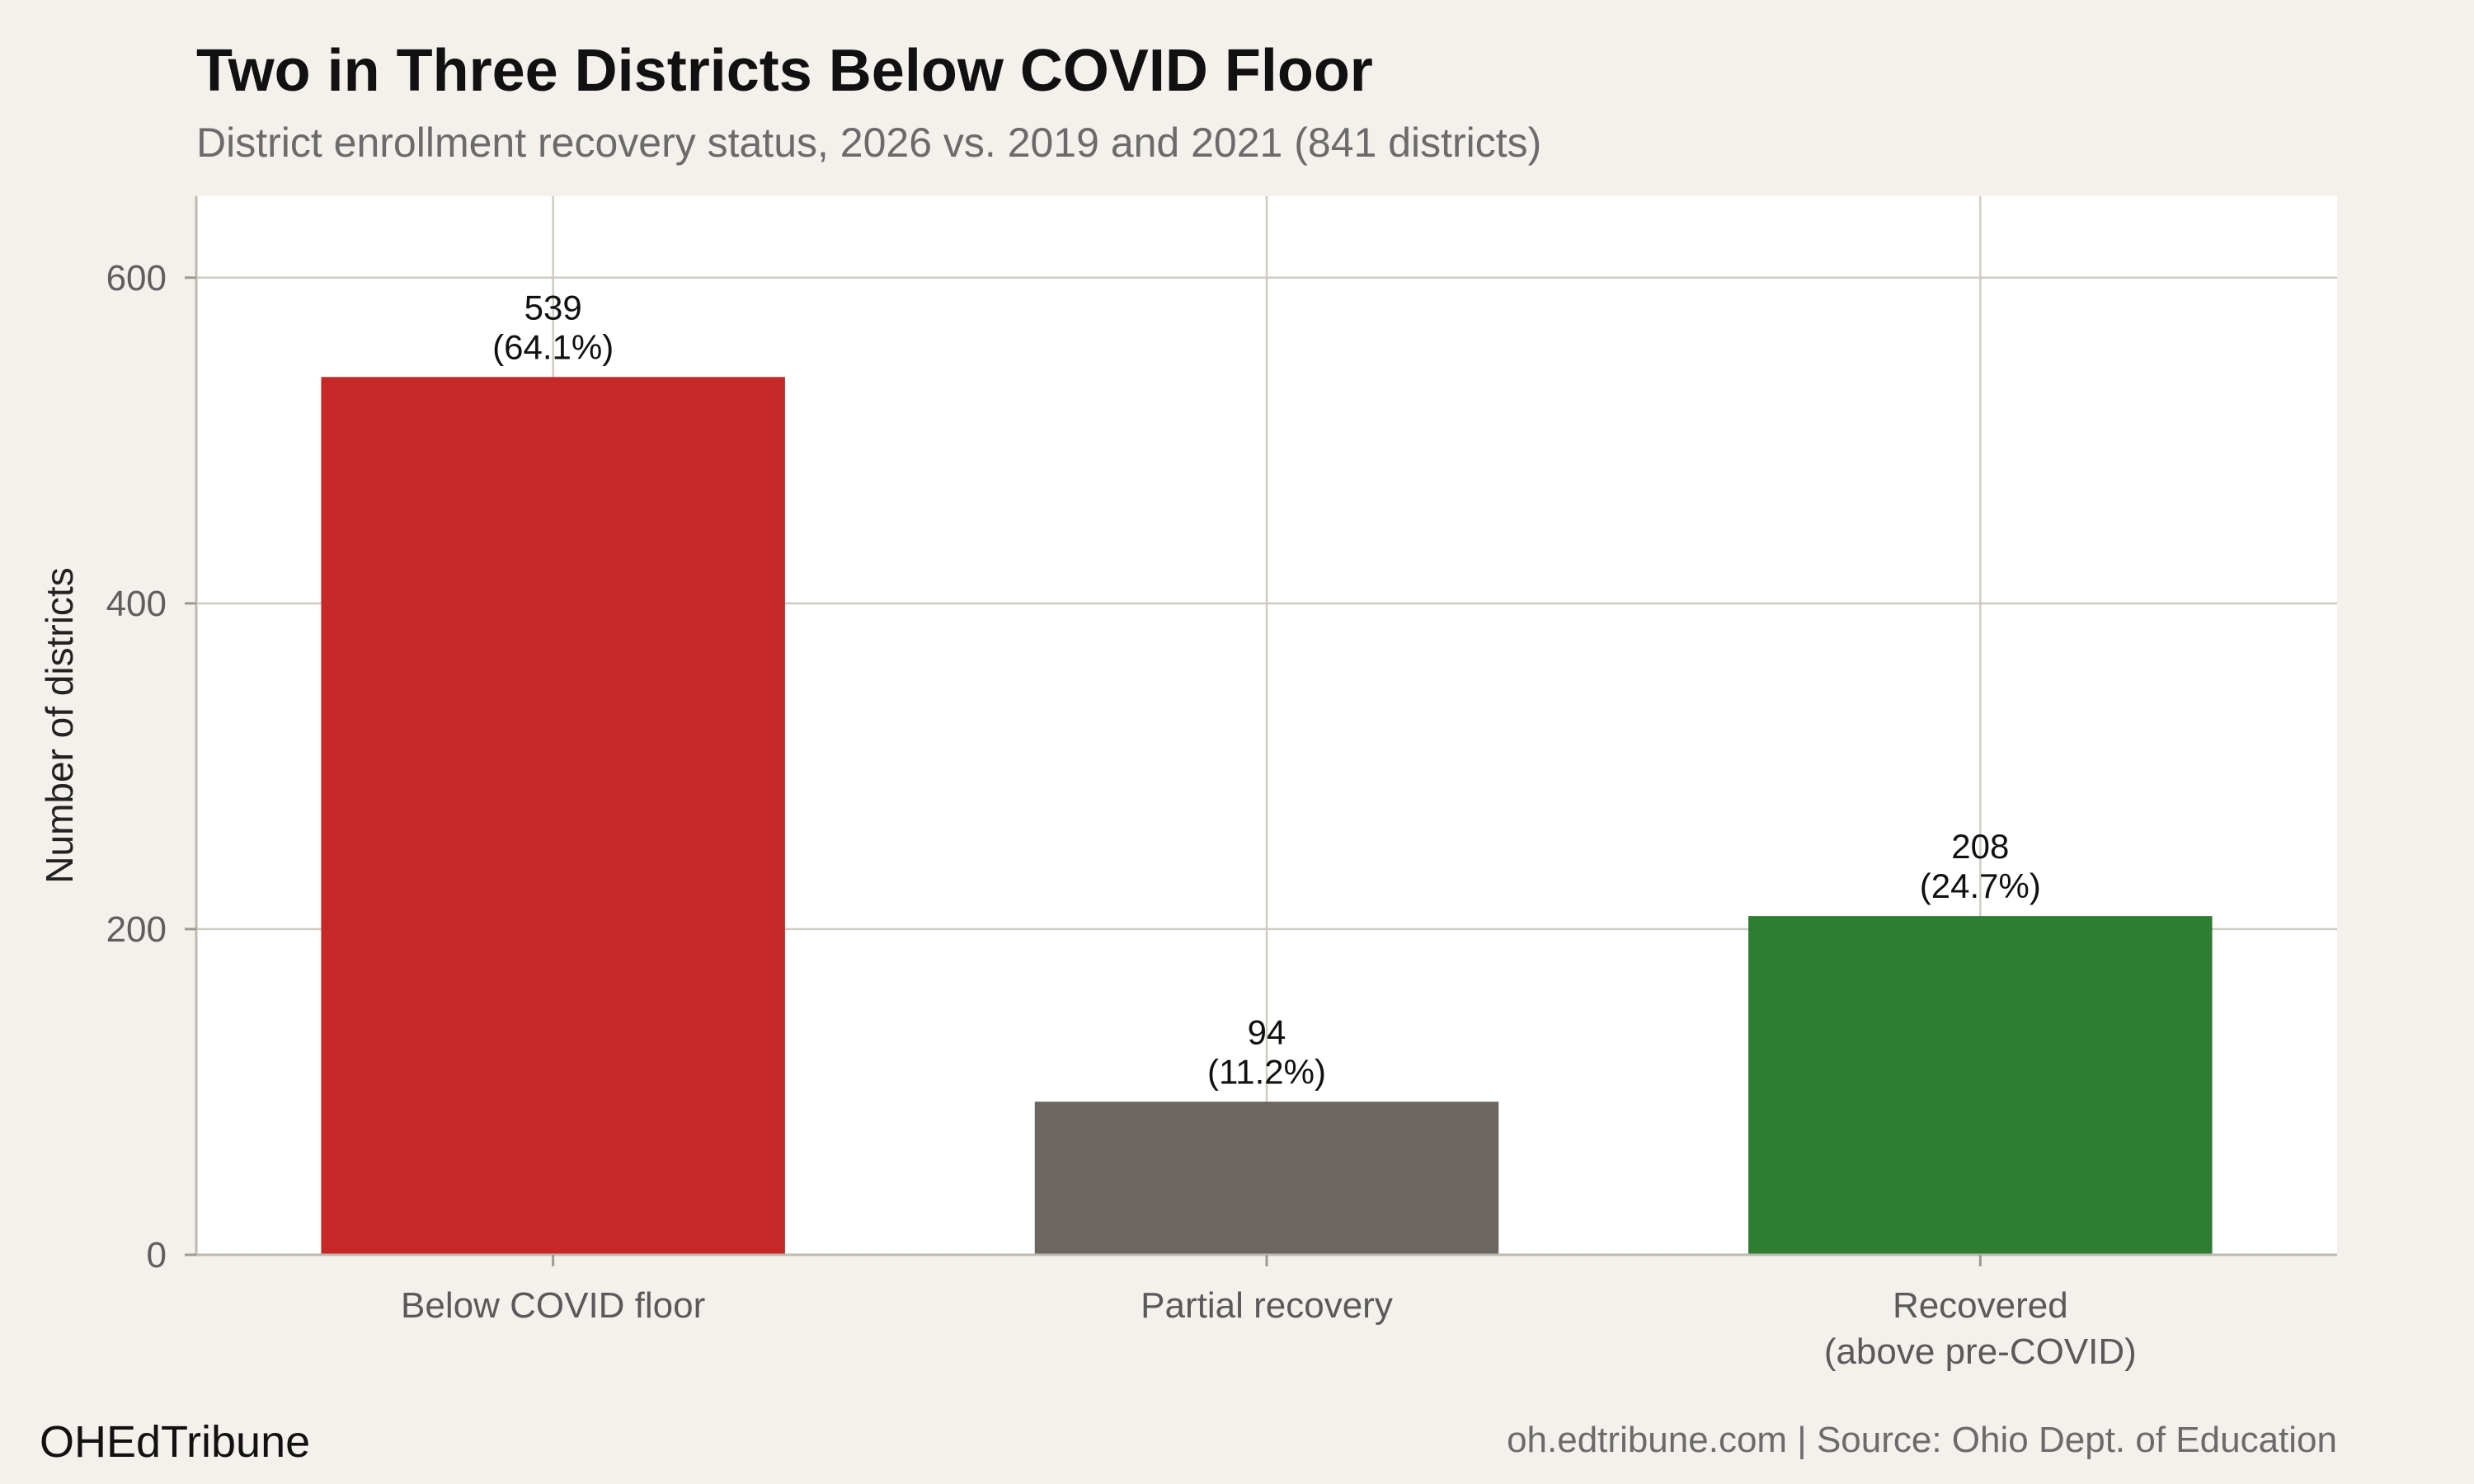  Describe the element at coordinates (1267, 1305) in the screenshot. I see `x-tick-label: Partial recovery` at that location.